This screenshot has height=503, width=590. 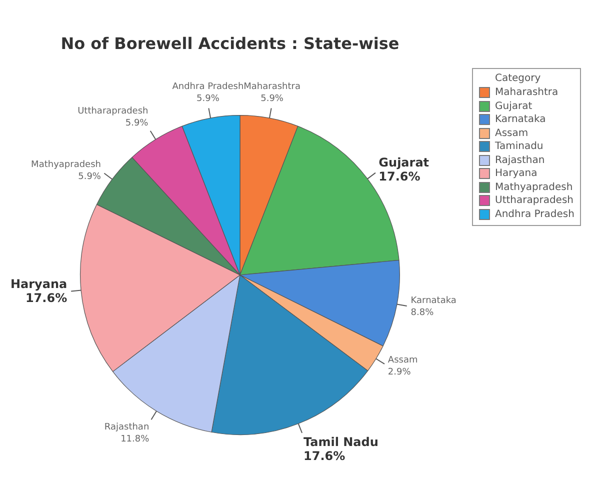 What do you see at coordinates (520, 120) in the screenshot?
I see `legend-label: Karnataka` at bounding box center [520, 120].